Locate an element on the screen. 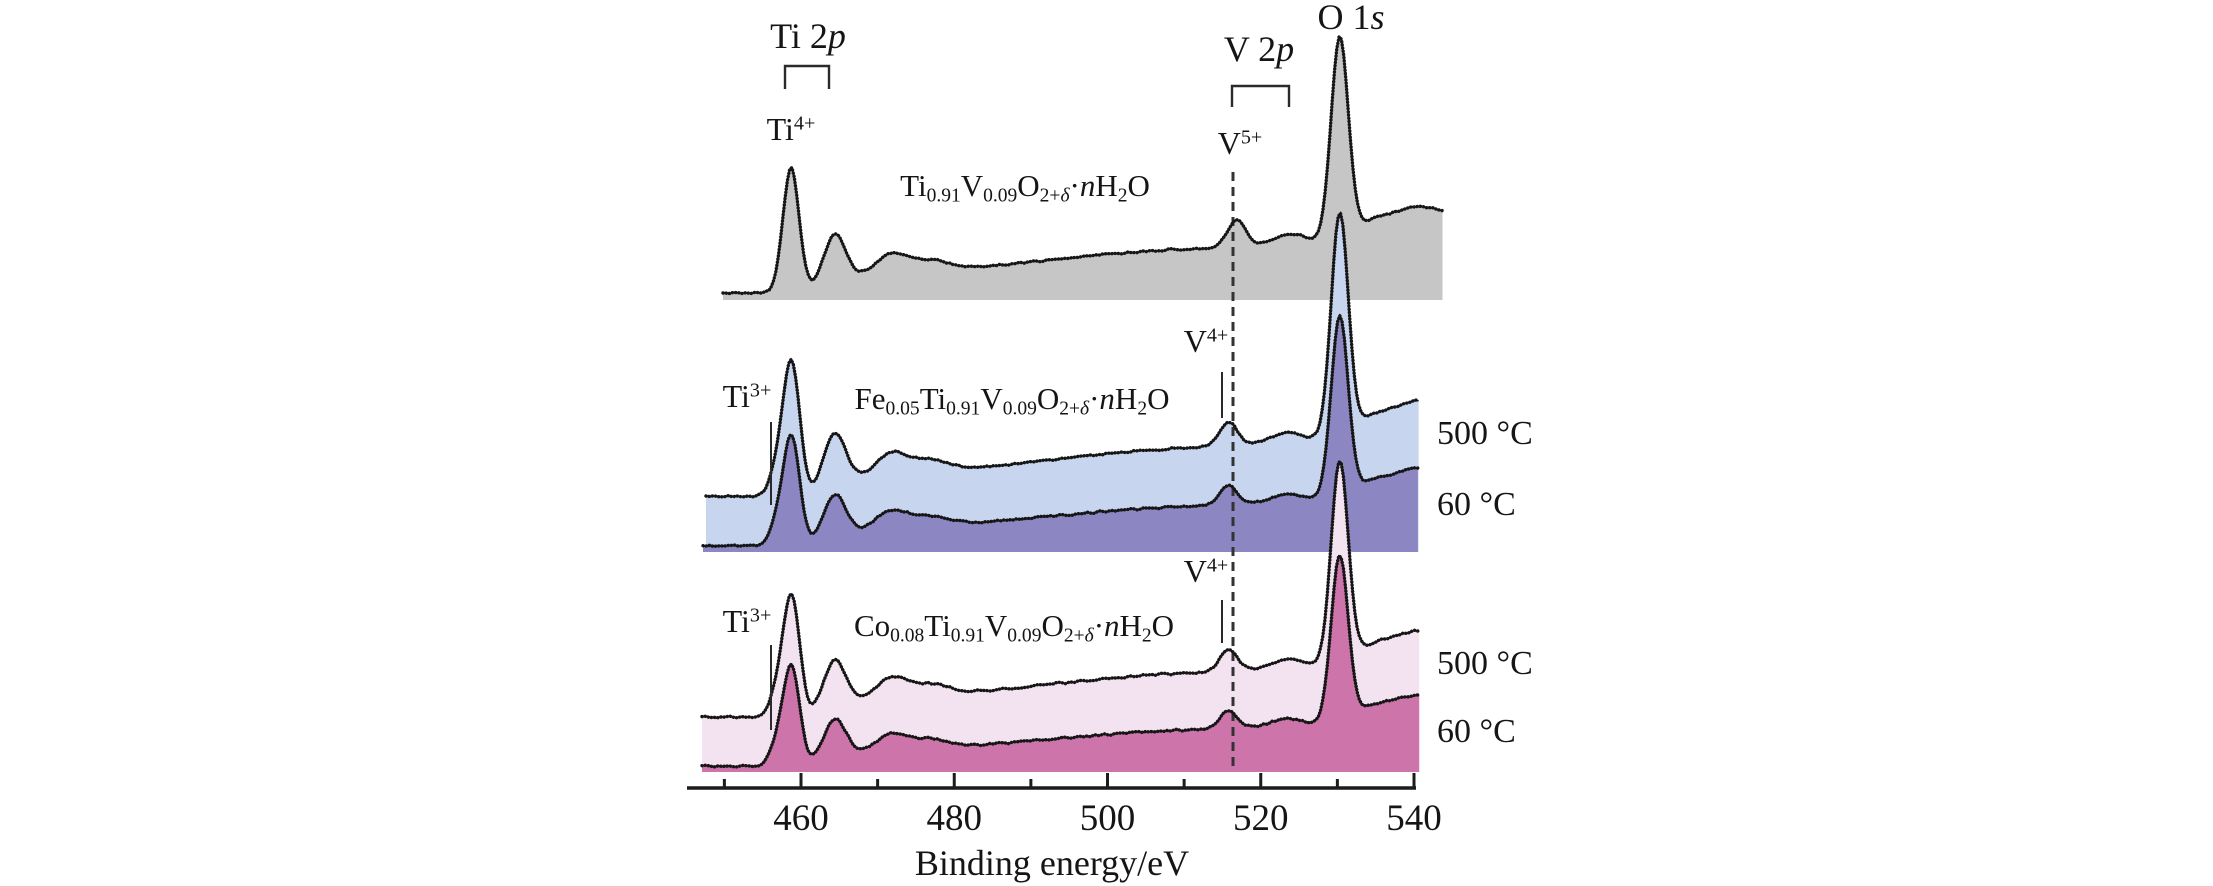  x-axis-title: Binding energy/eV is located at coordinates (1052, 863).